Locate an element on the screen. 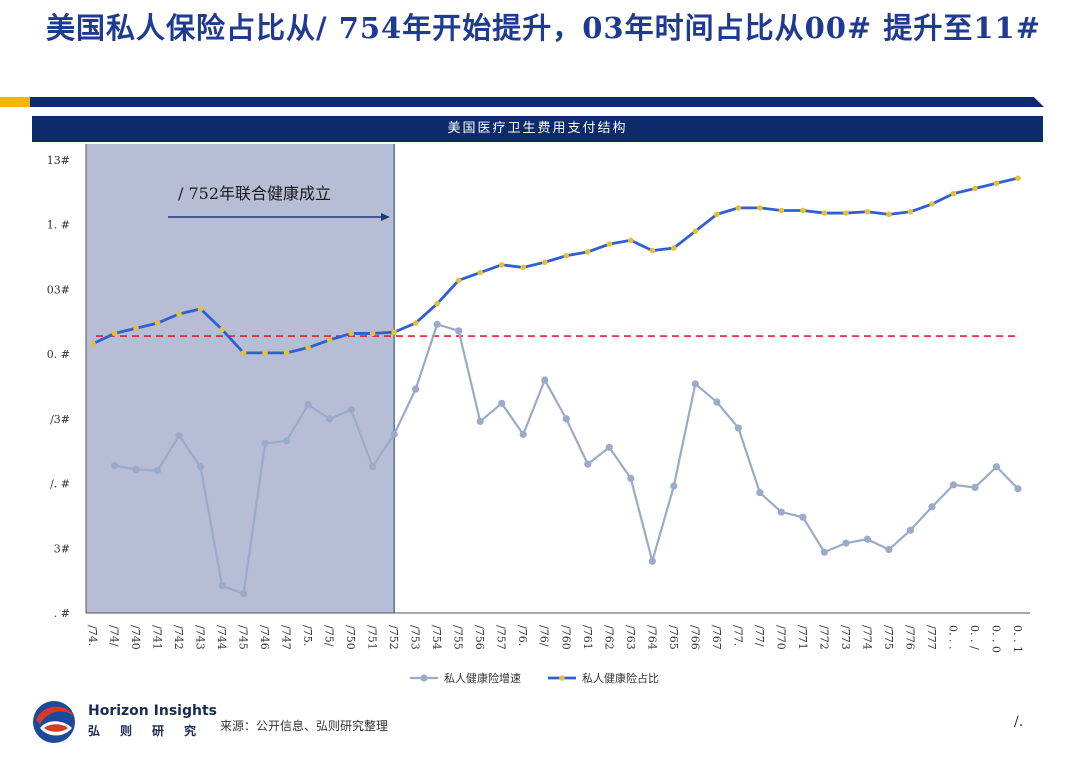 This screenshot has height=764, width=1080. y-tick-label: 13# is located at coordinates (58, 160).